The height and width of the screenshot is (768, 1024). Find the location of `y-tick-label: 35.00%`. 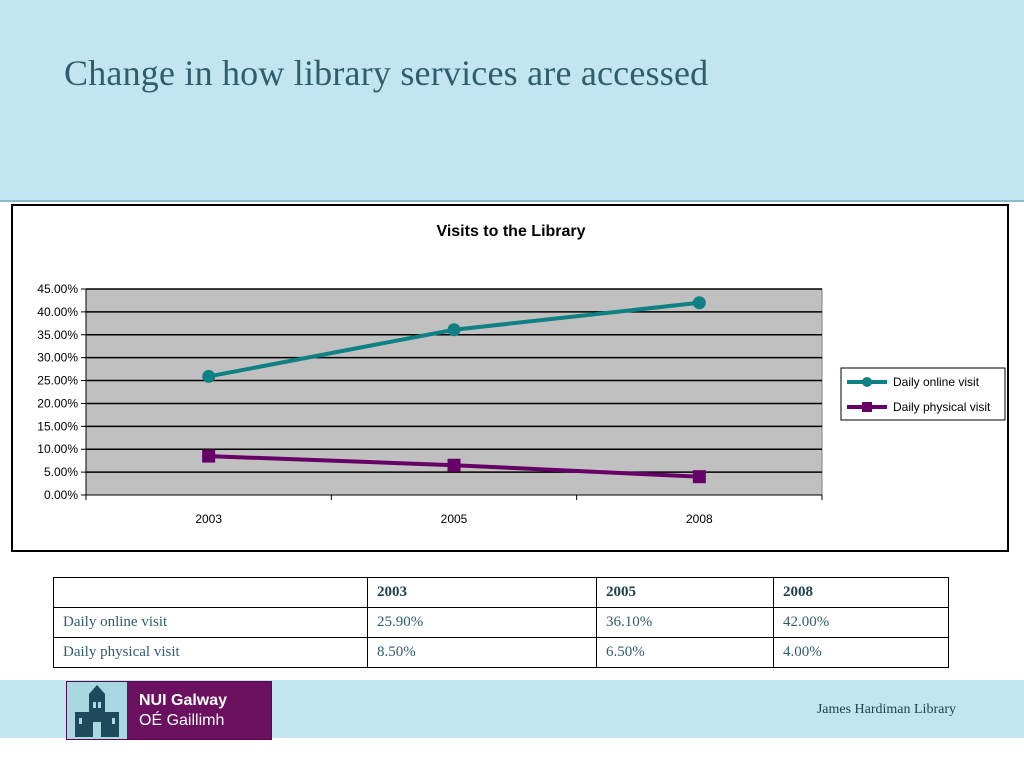

y-tick-label: 35.00% is located at coordinates (57, 335).